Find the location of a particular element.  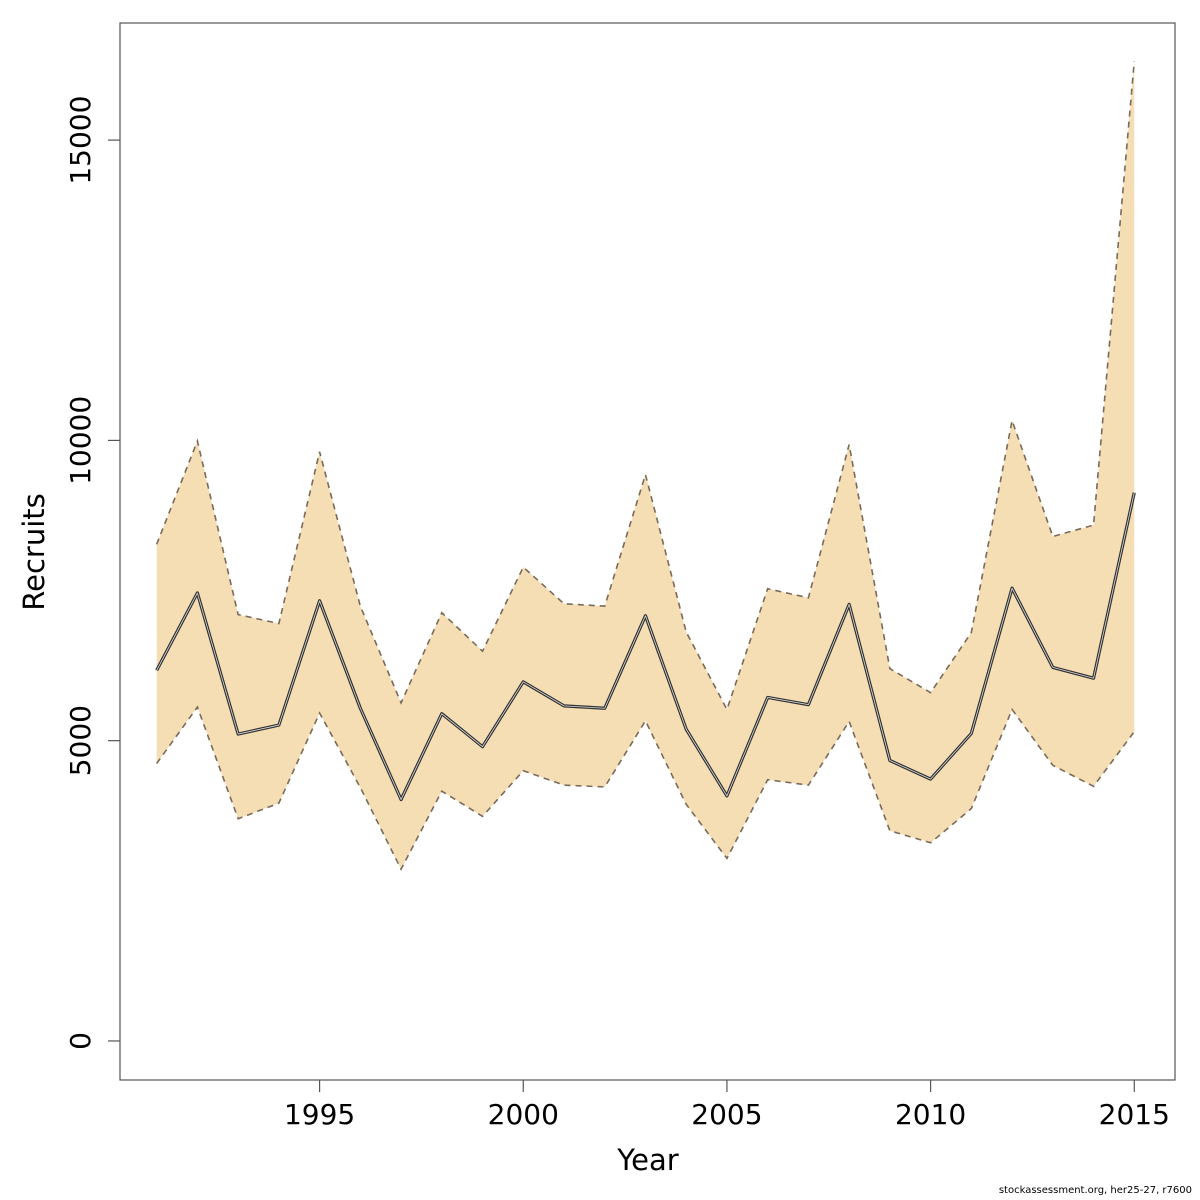

y-tick-label: 10000 is located at coordinates (80, 440).